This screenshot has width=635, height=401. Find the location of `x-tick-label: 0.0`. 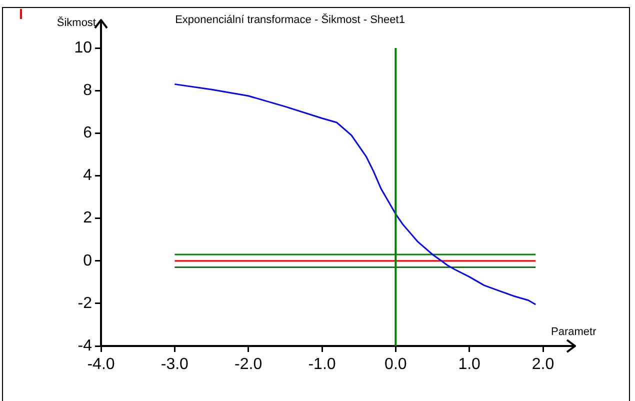

x-tick-label: 0.0 is located at coordinates (395, 365).